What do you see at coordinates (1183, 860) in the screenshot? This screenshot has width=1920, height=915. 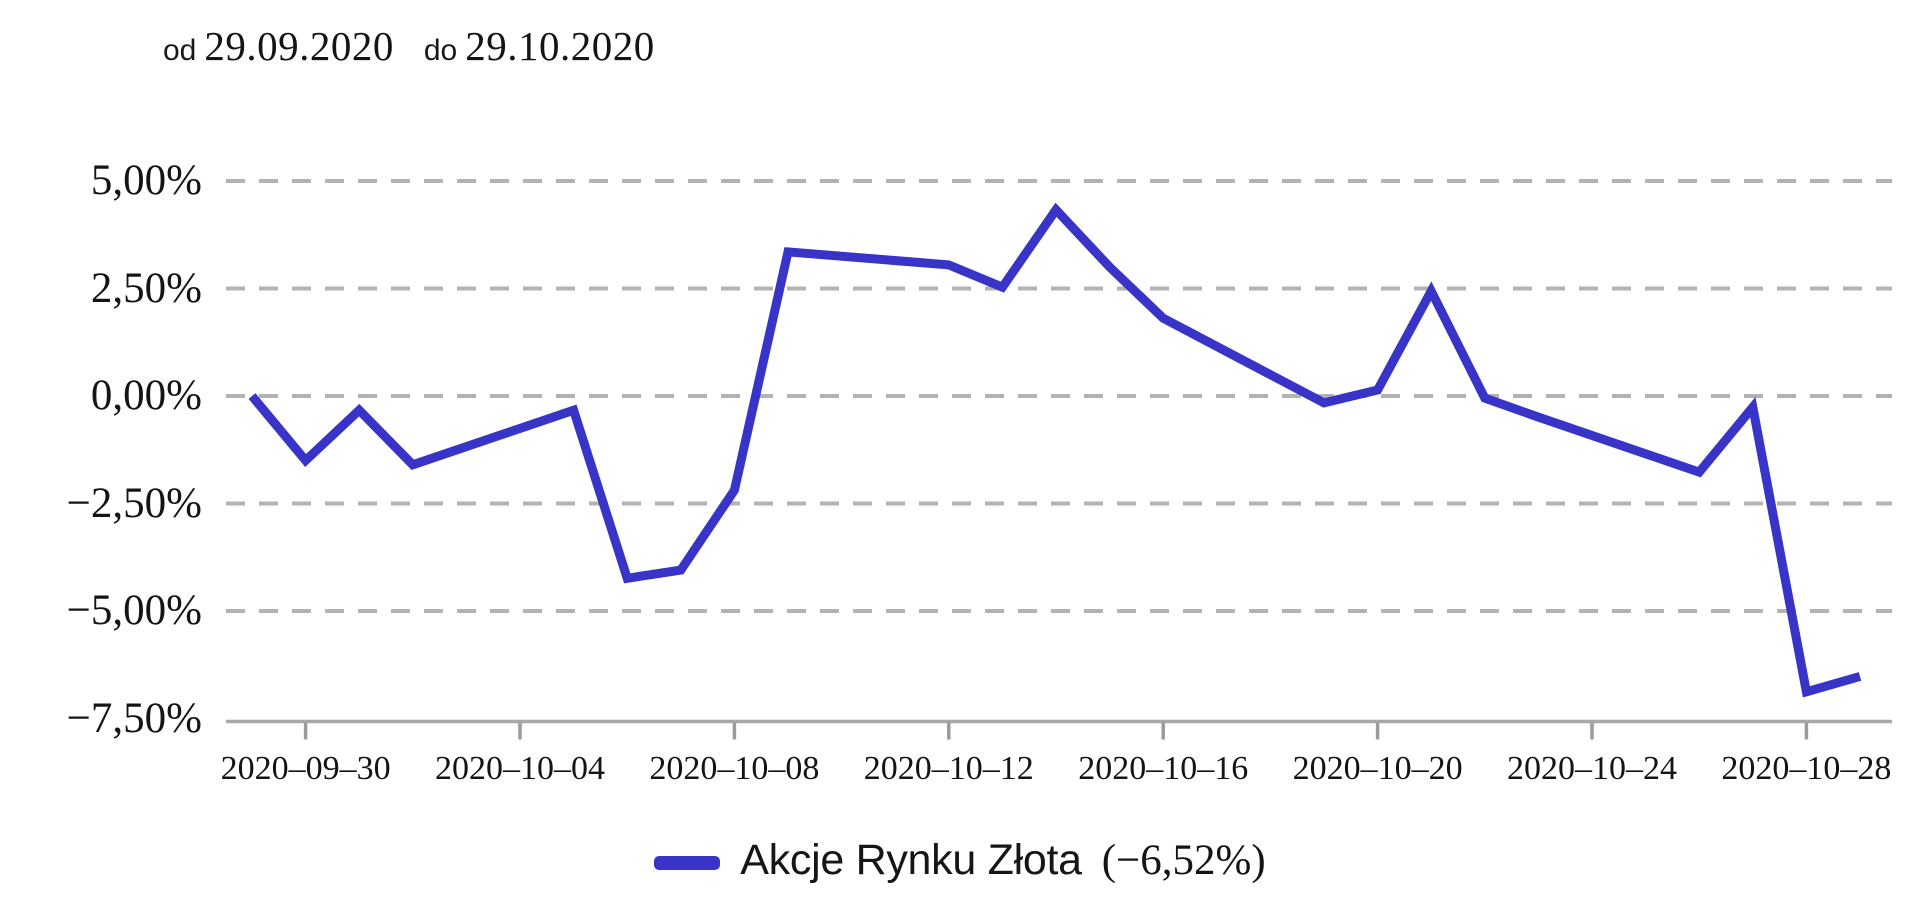 I see `legend-series-return: (−6,52%)` at bounding box center [1183, 860].